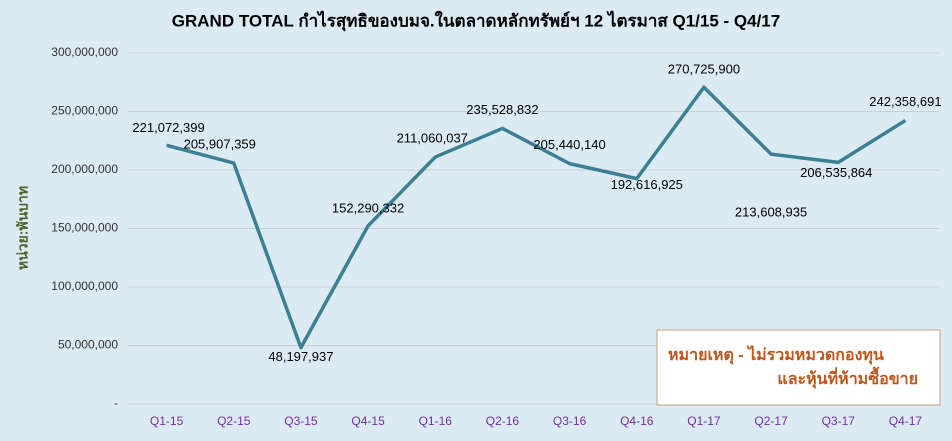  I want to click on data-label: 242,358,691, so click(905, 101).